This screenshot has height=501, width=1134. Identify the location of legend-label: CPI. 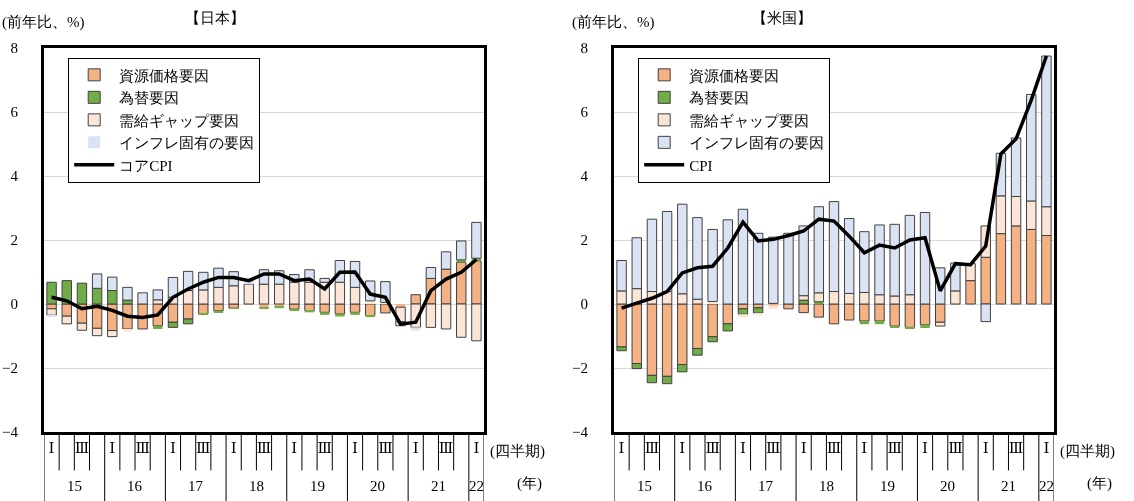
(701, 165).